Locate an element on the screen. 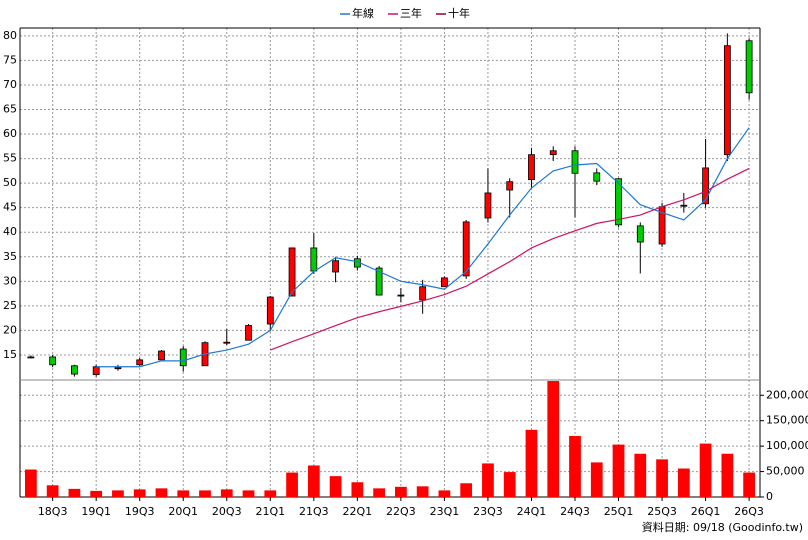 This screenshot has width=808, height=540. y-tick-label: 70 is located at coordinates (10, 84).